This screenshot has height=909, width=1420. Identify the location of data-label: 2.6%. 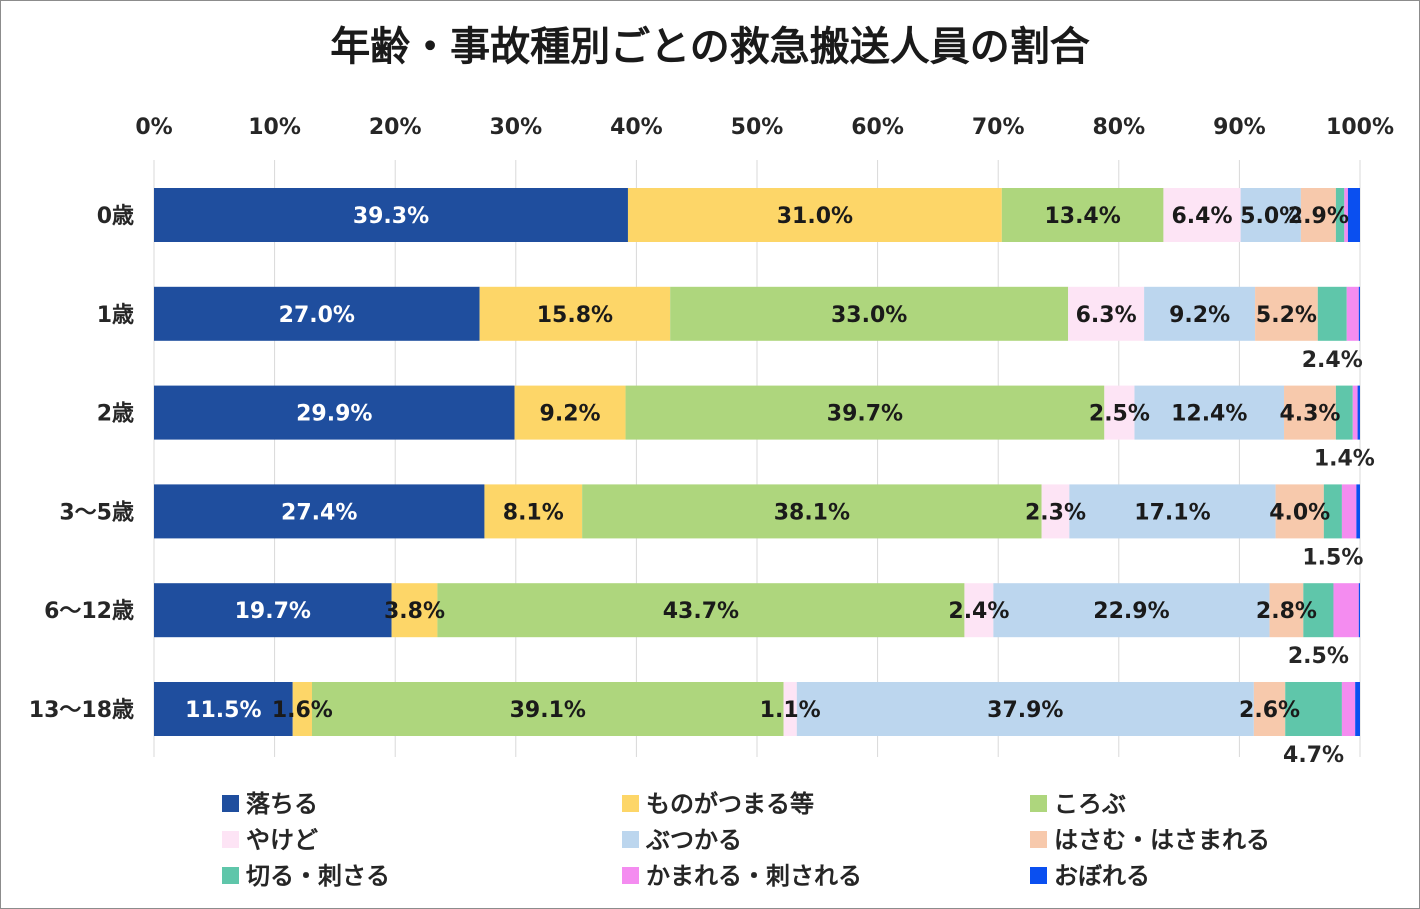
(1269, 710).